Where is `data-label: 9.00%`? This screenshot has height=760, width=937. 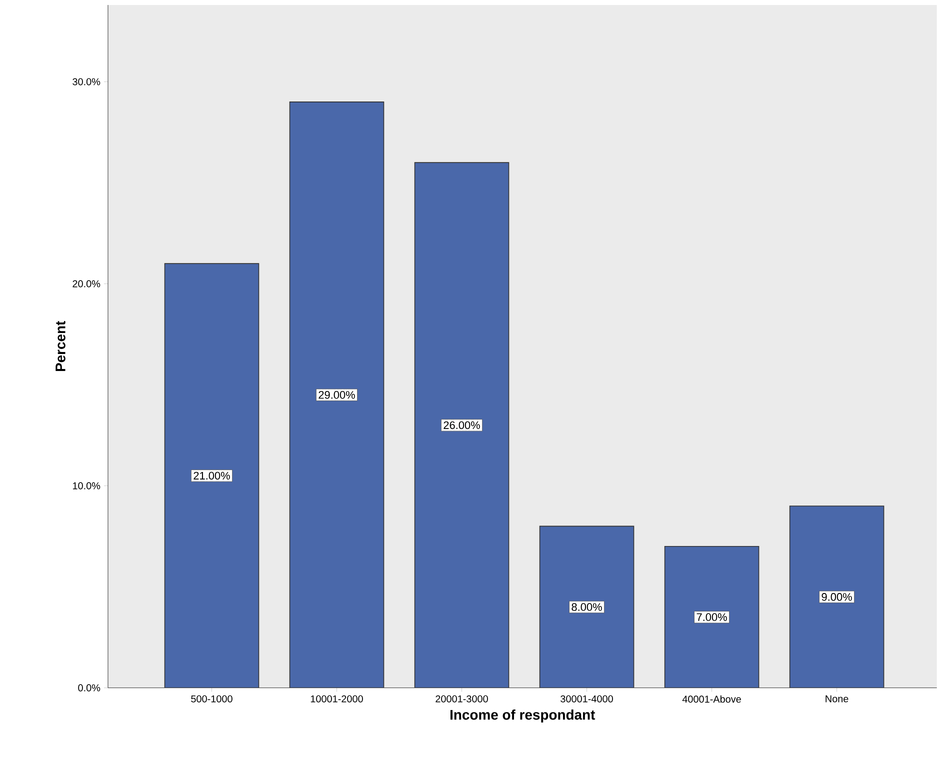 data-label: 9.00% is located at coordinates (837, 597).